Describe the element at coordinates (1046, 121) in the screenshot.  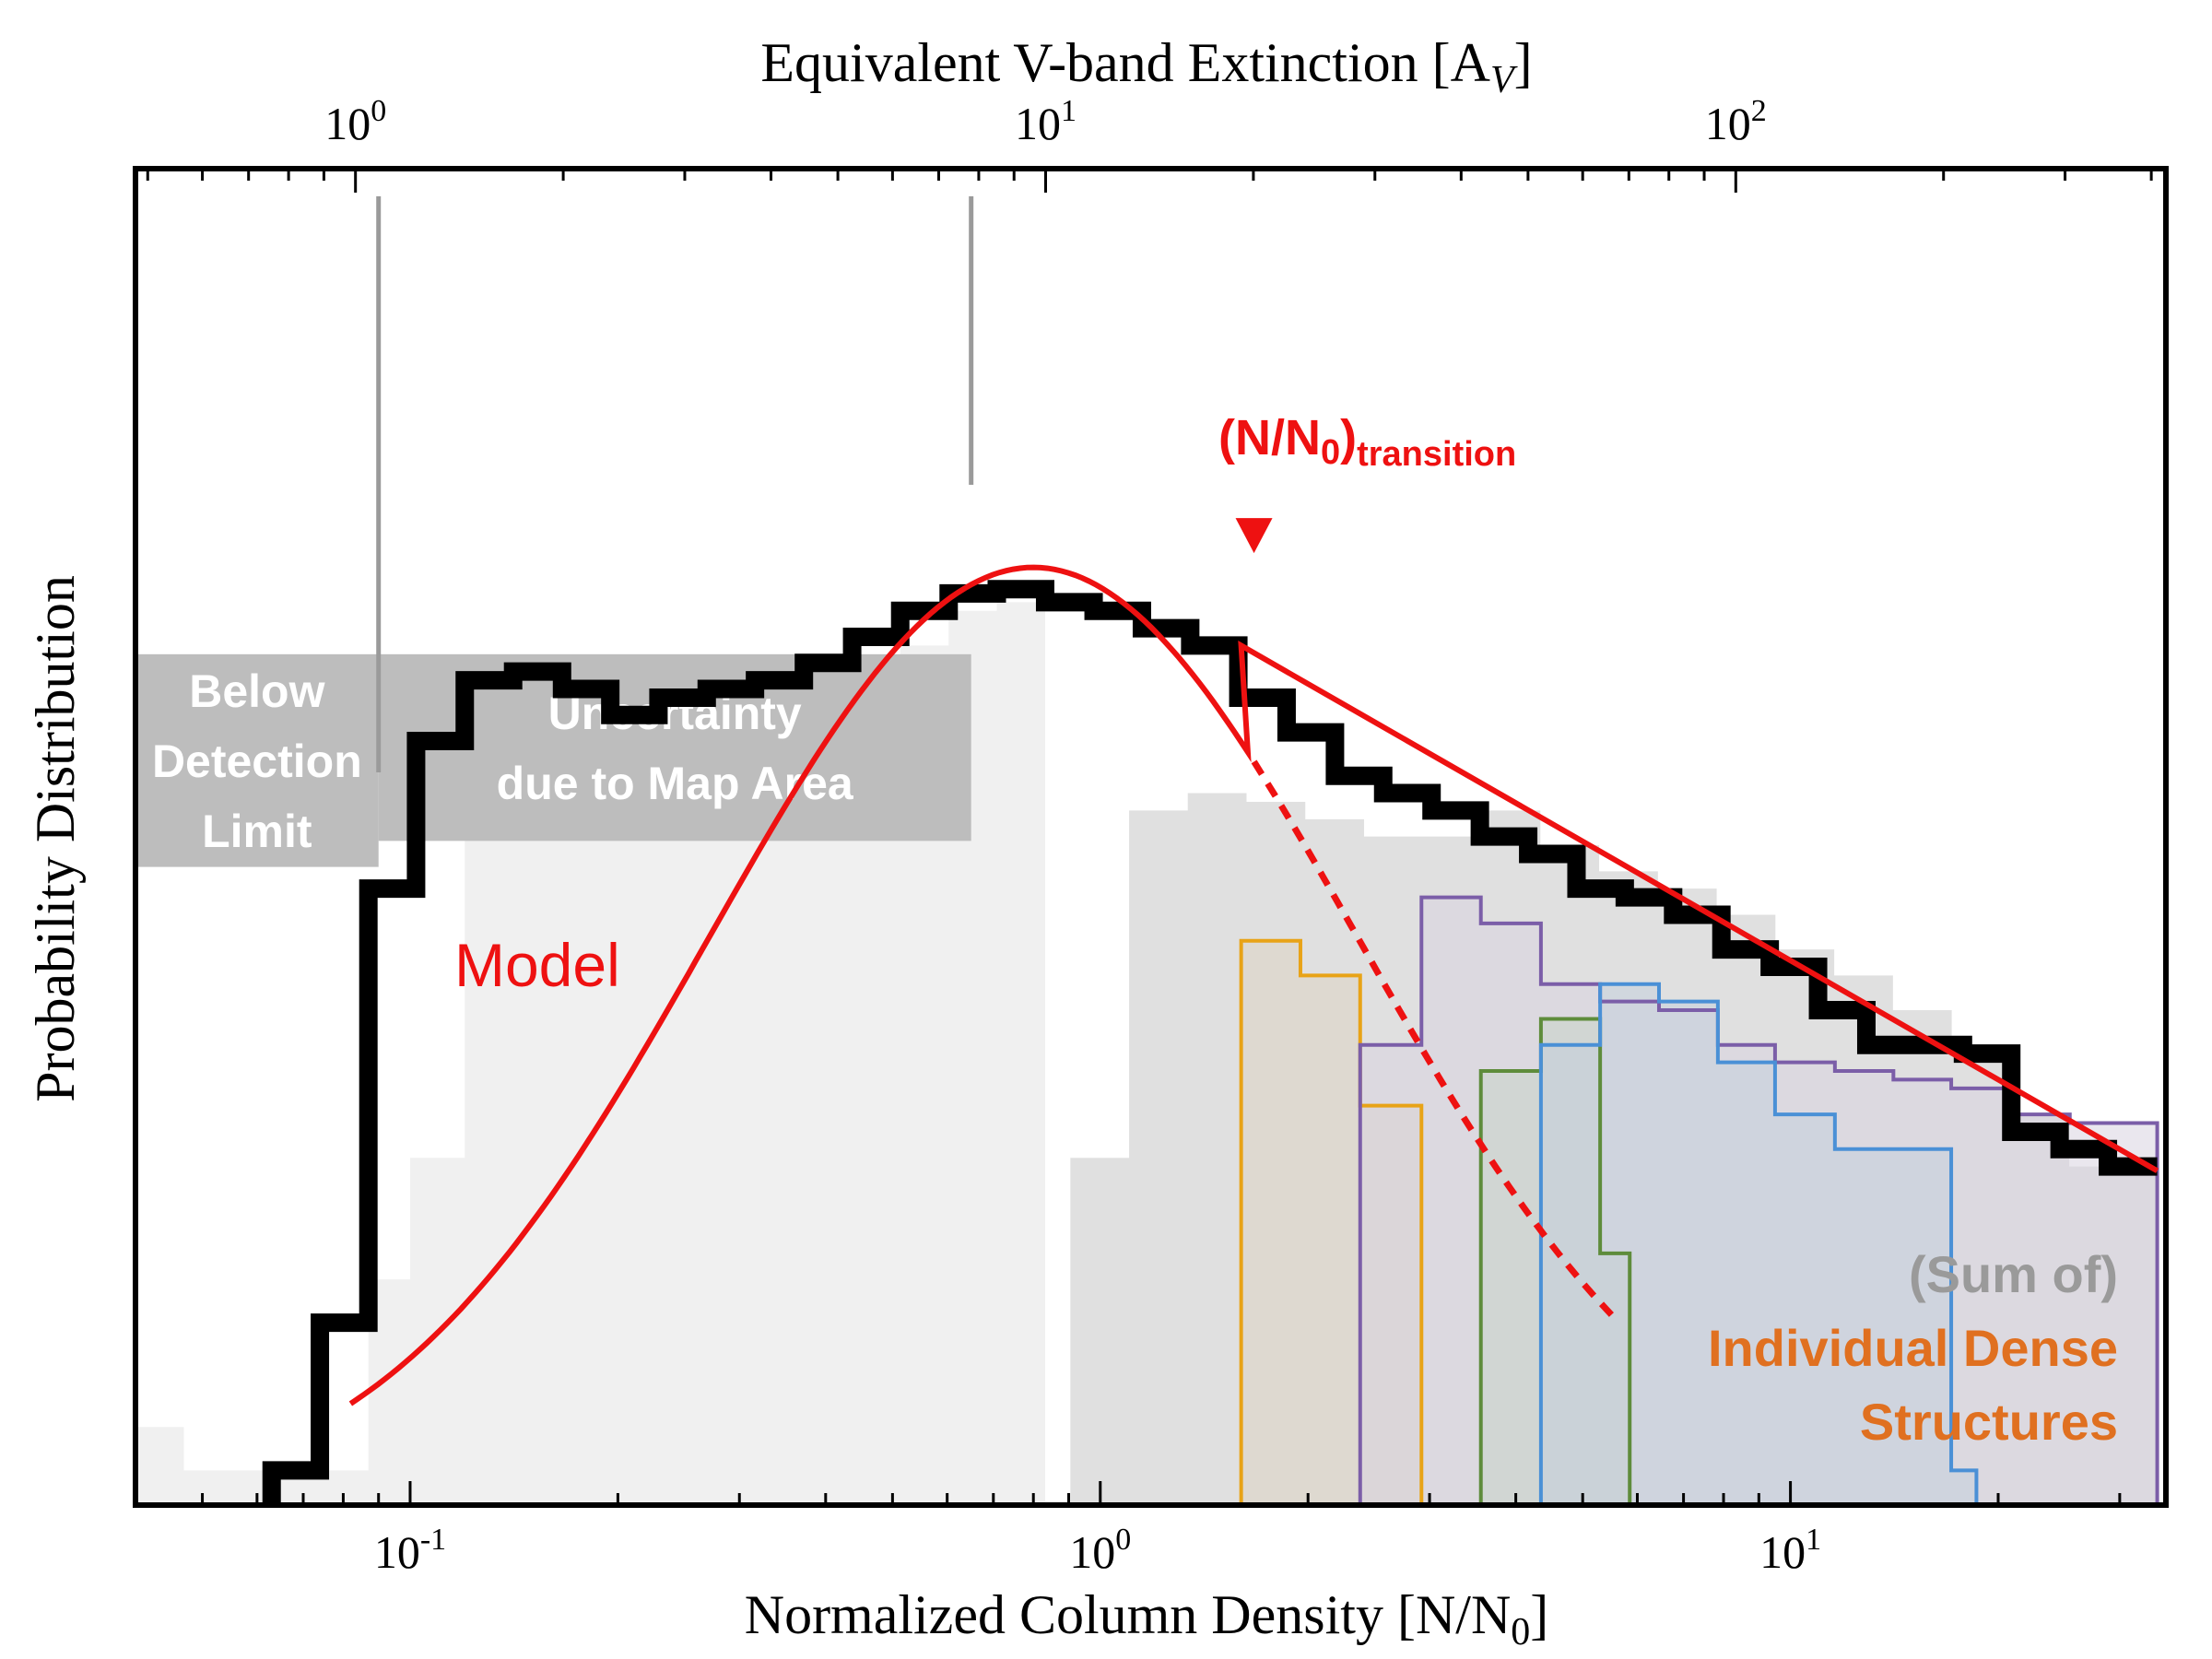
I see `top-tick-label: 10¹` at that location.